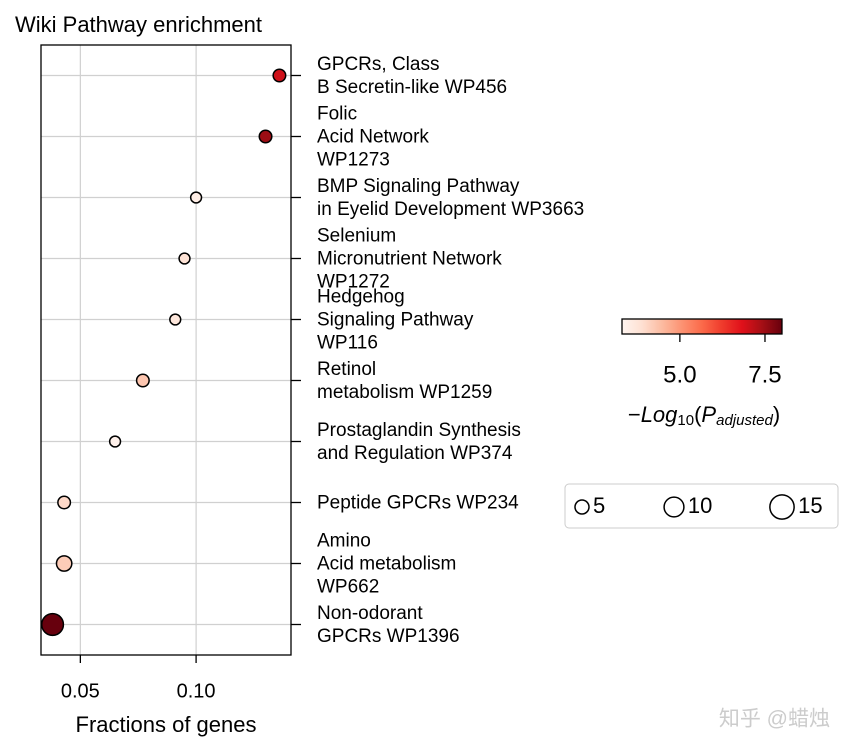  What do you see at coordinates (138, 24) in the screenshot?
I see `chart-title: Wiki Pathway enrichment` at bounding box center [138, 24].